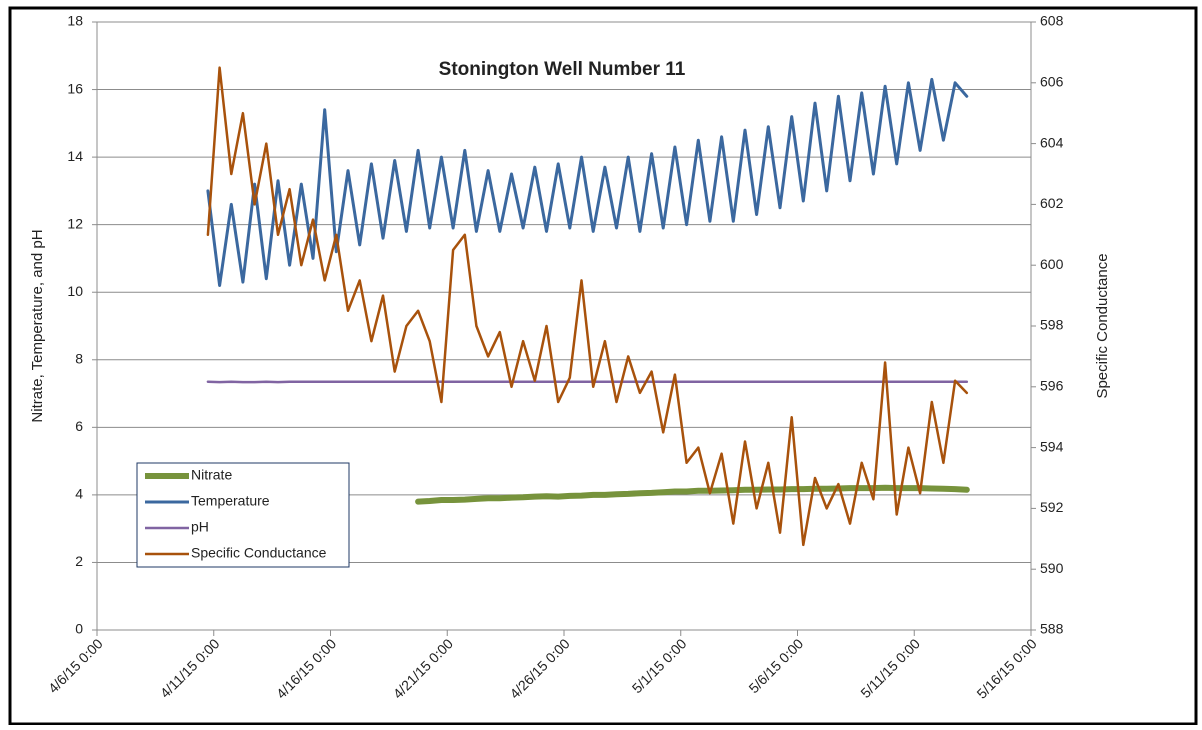 This screenshot has height=730, width=1202. Describe the element at coordinates (79, 629) in the screenshot. I see `y-tick-label: 0` at that location.